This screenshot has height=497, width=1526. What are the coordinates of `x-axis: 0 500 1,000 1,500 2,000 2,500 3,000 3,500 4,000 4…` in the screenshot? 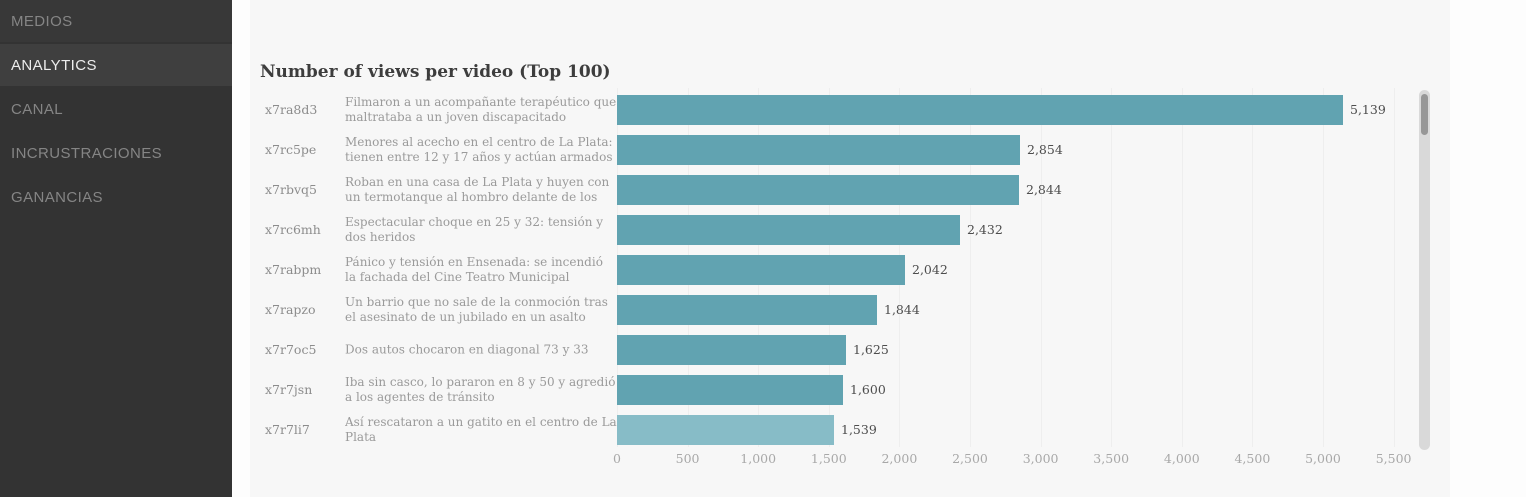 It's located at (850, 461).